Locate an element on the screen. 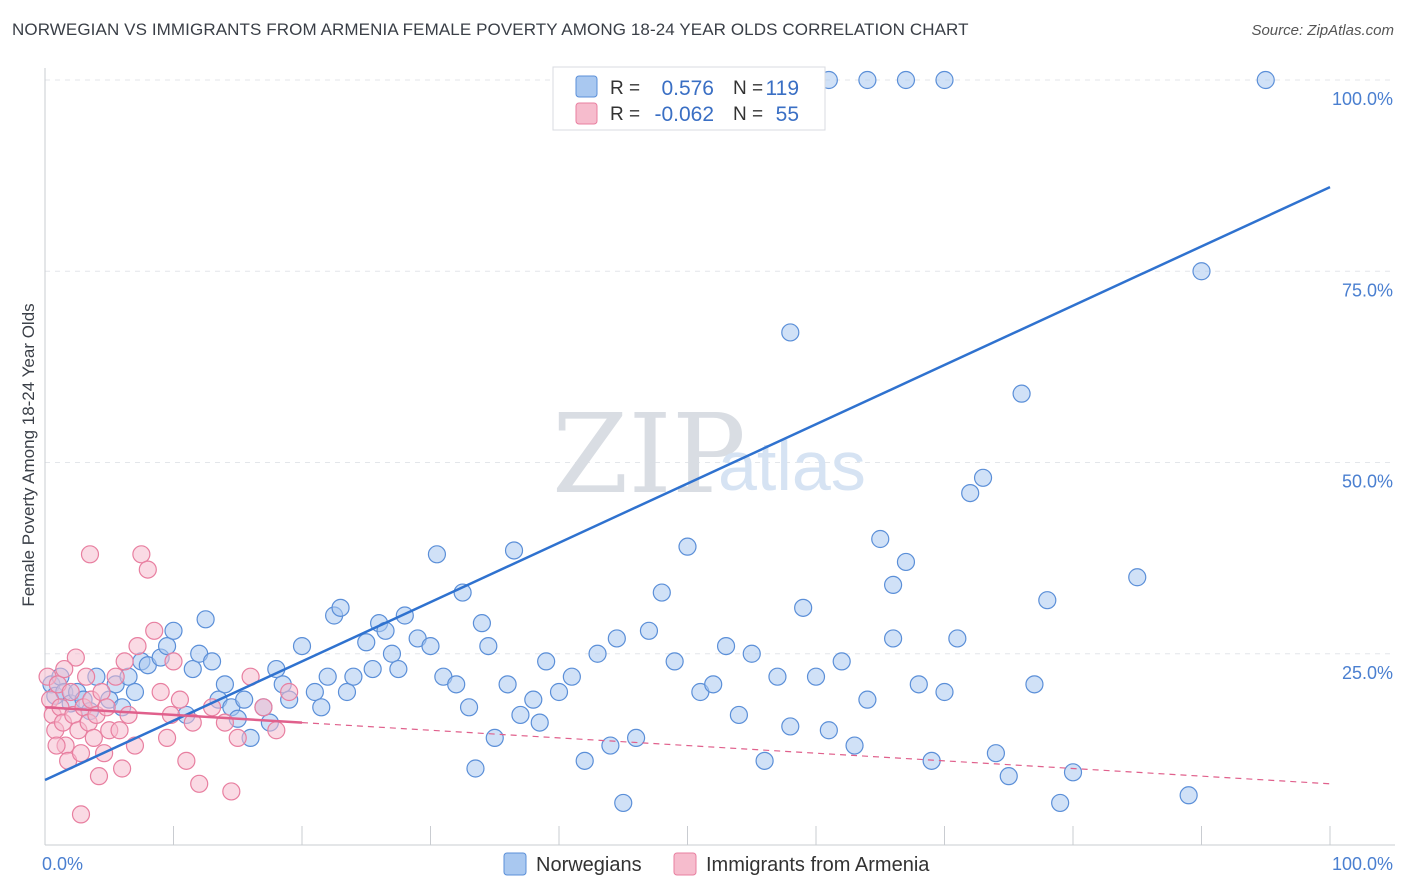 The width and height of the screenshot is (1406, 892). legend-box: R = 0.576 N = 119 R = -0.062 N = 55 is located at coordinates (689, 98).